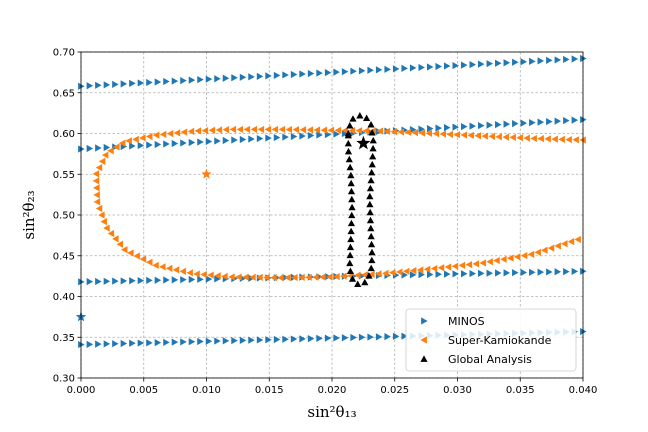  I want to click on x-tick-label: 0.005, so click(143, 390).